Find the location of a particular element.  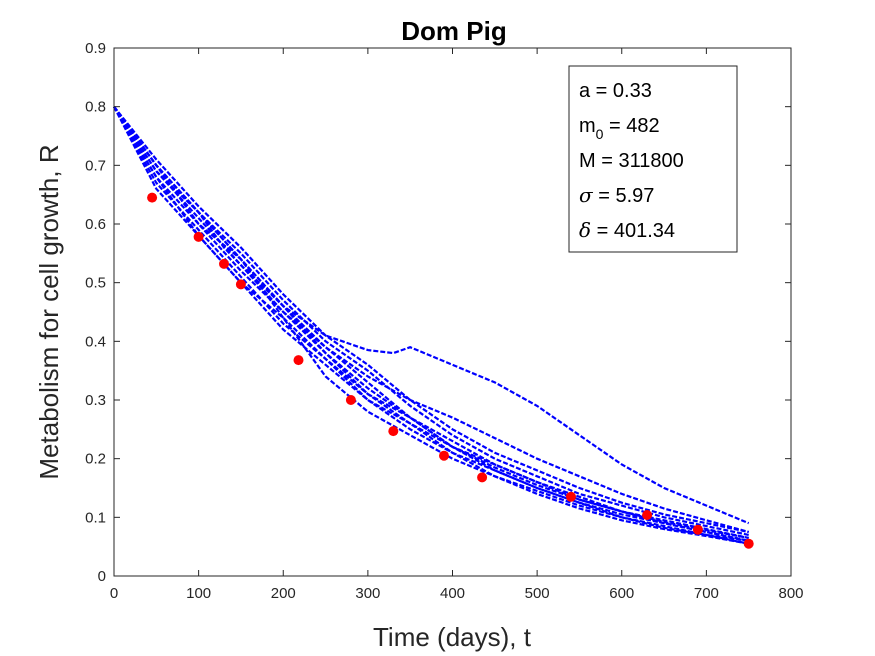

y-axis-label: Metabolism for cell growth, R is located at coordinates (49, 311).